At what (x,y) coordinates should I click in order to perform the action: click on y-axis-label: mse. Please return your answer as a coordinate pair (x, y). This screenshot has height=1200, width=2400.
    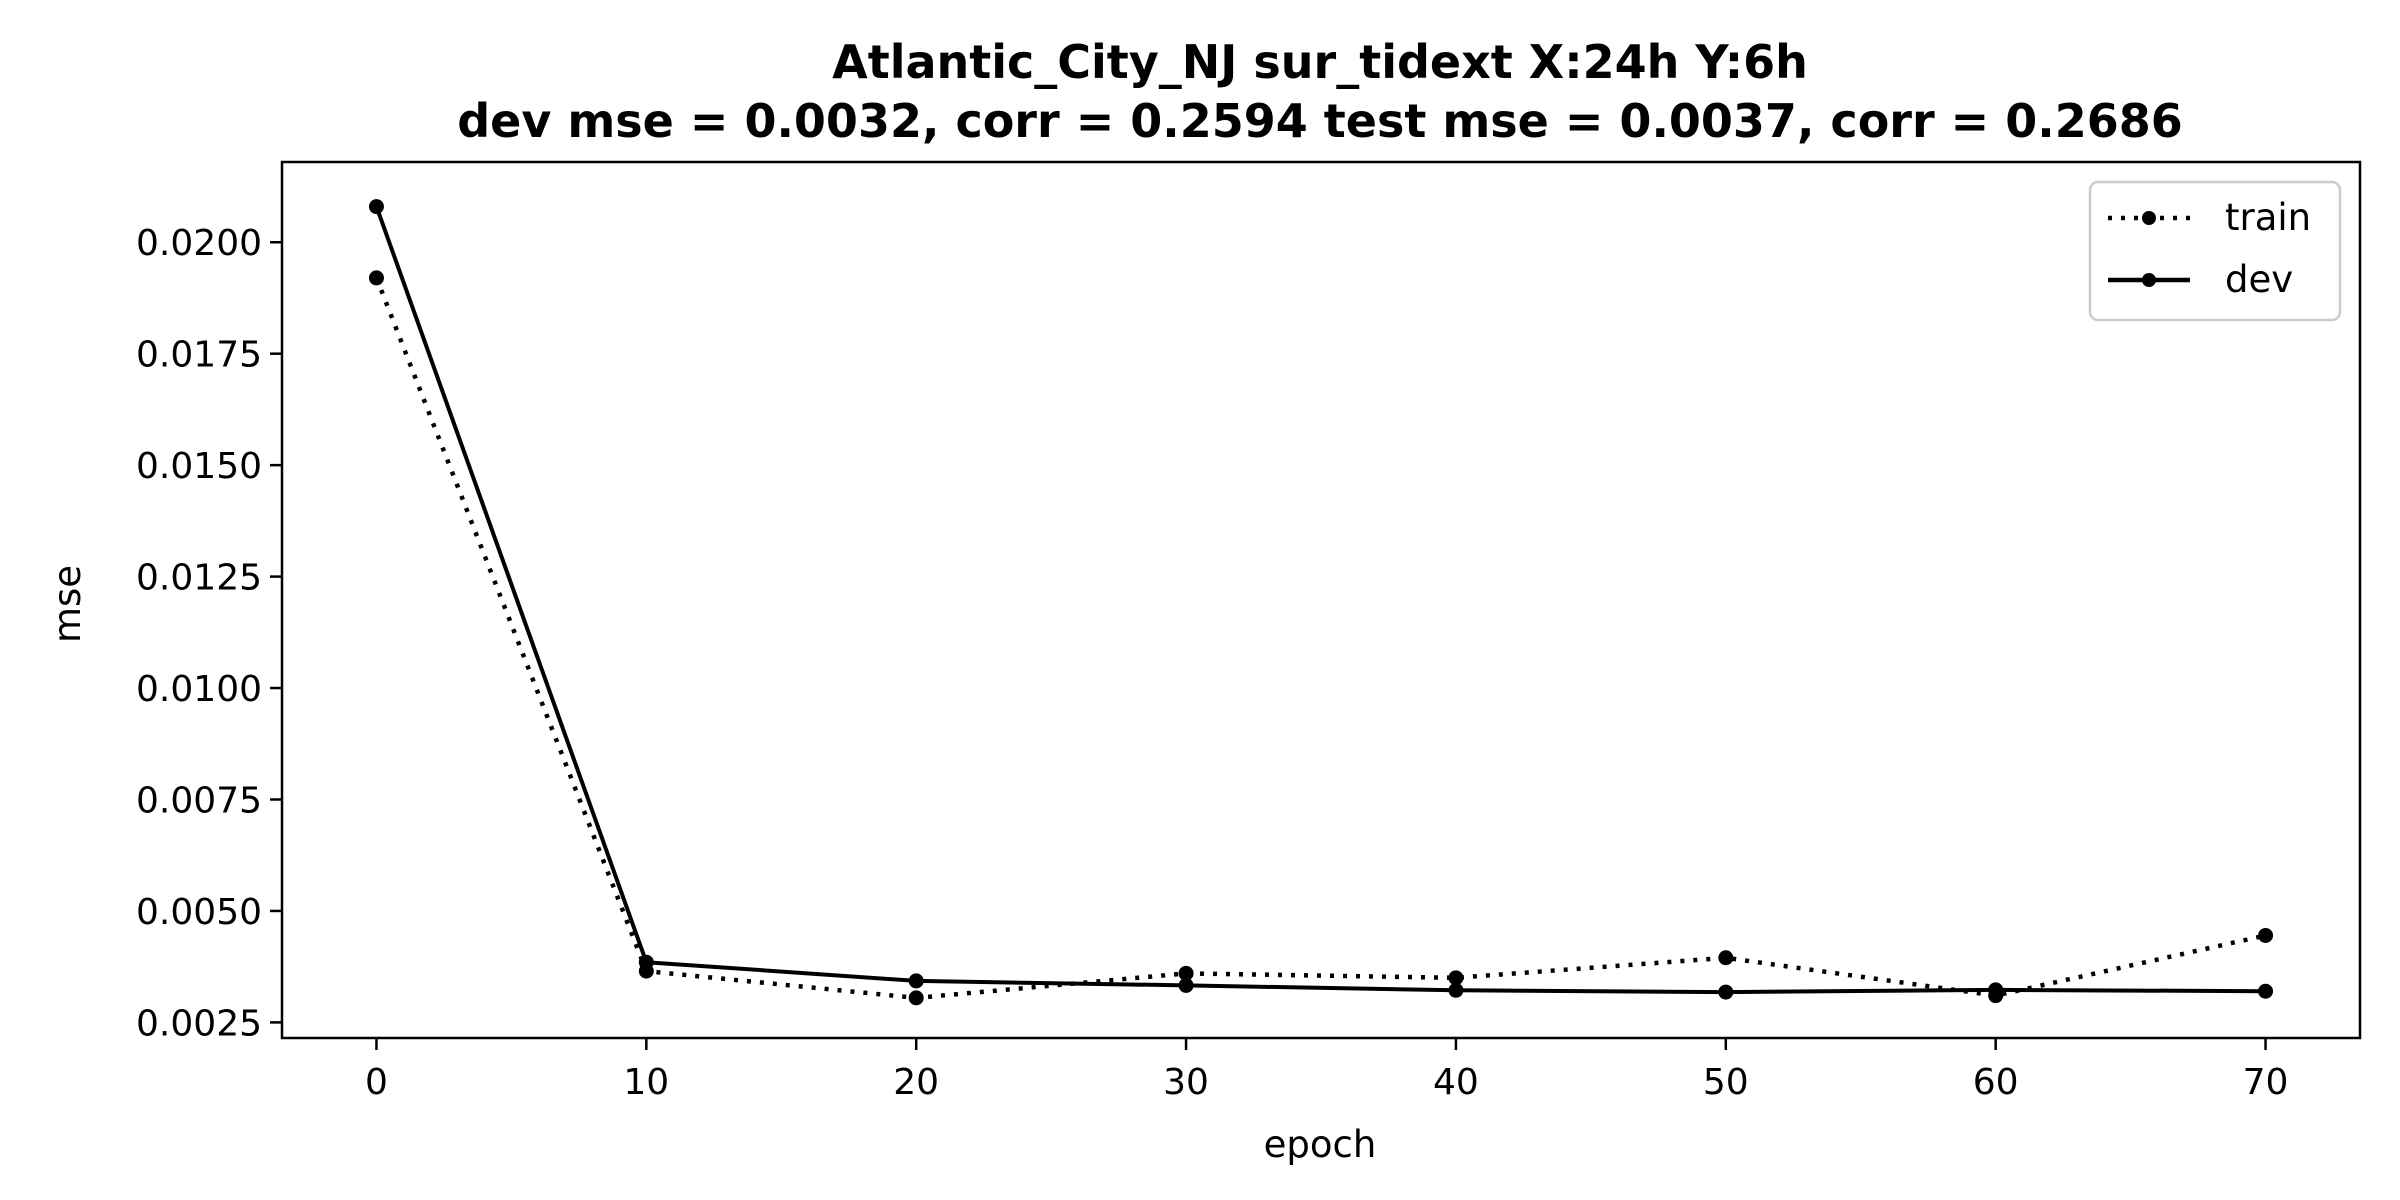
    Looking at the image, I should click on (67, 604).